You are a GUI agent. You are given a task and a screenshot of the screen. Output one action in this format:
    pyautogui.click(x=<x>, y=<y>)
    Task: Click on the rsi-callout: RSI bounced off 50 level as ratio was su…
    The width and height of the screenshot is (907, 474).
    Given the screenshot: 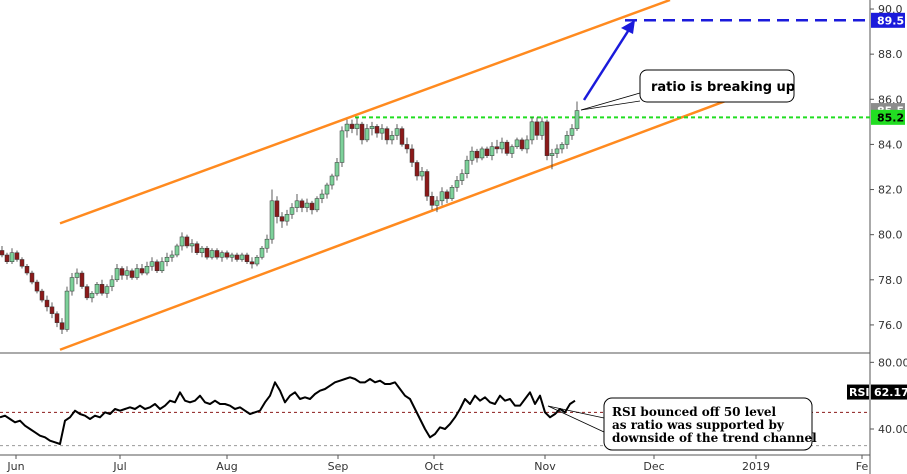 What is the action you would take?
    pyautogui.click(x=682, y=424)
    